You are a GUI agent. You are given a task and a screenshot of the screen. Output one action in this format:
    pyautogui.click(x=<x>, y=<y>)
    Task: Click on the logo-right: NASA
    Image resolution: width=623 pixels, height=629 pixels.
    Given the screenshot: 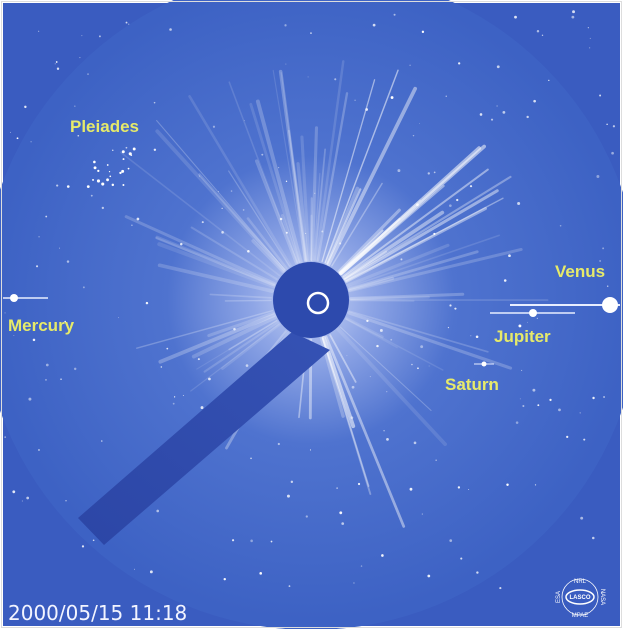 What is the action you would take?
    pyautogui.click(x=602, y=597)
    